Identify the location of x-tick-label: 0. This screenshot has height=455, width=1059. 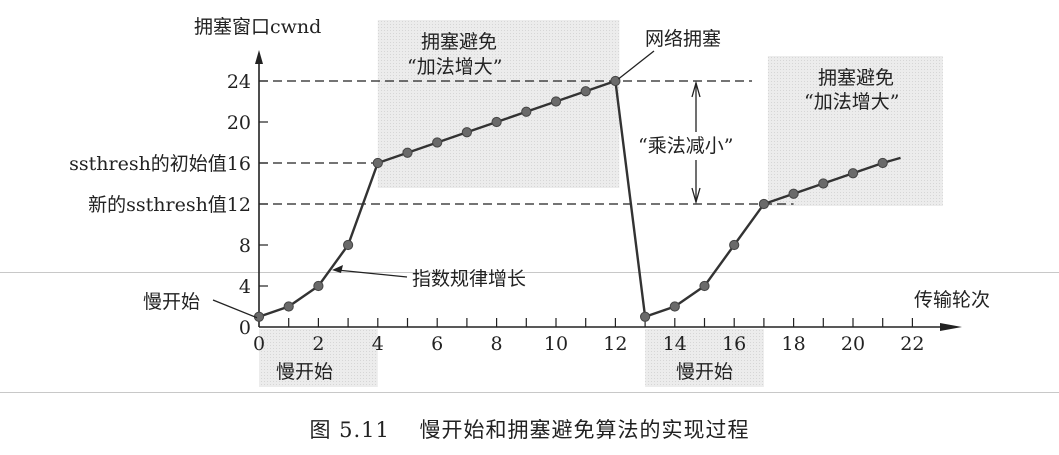
(259, 344).